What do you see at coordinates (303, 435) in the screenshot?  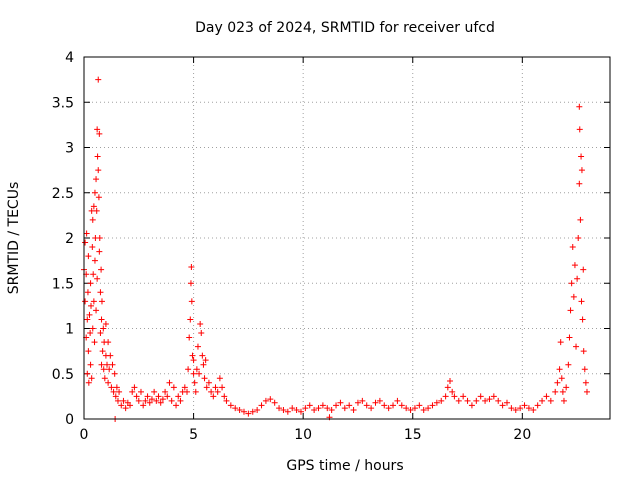 I see `x-tick-label: 10` at bounding box center [303, 435].